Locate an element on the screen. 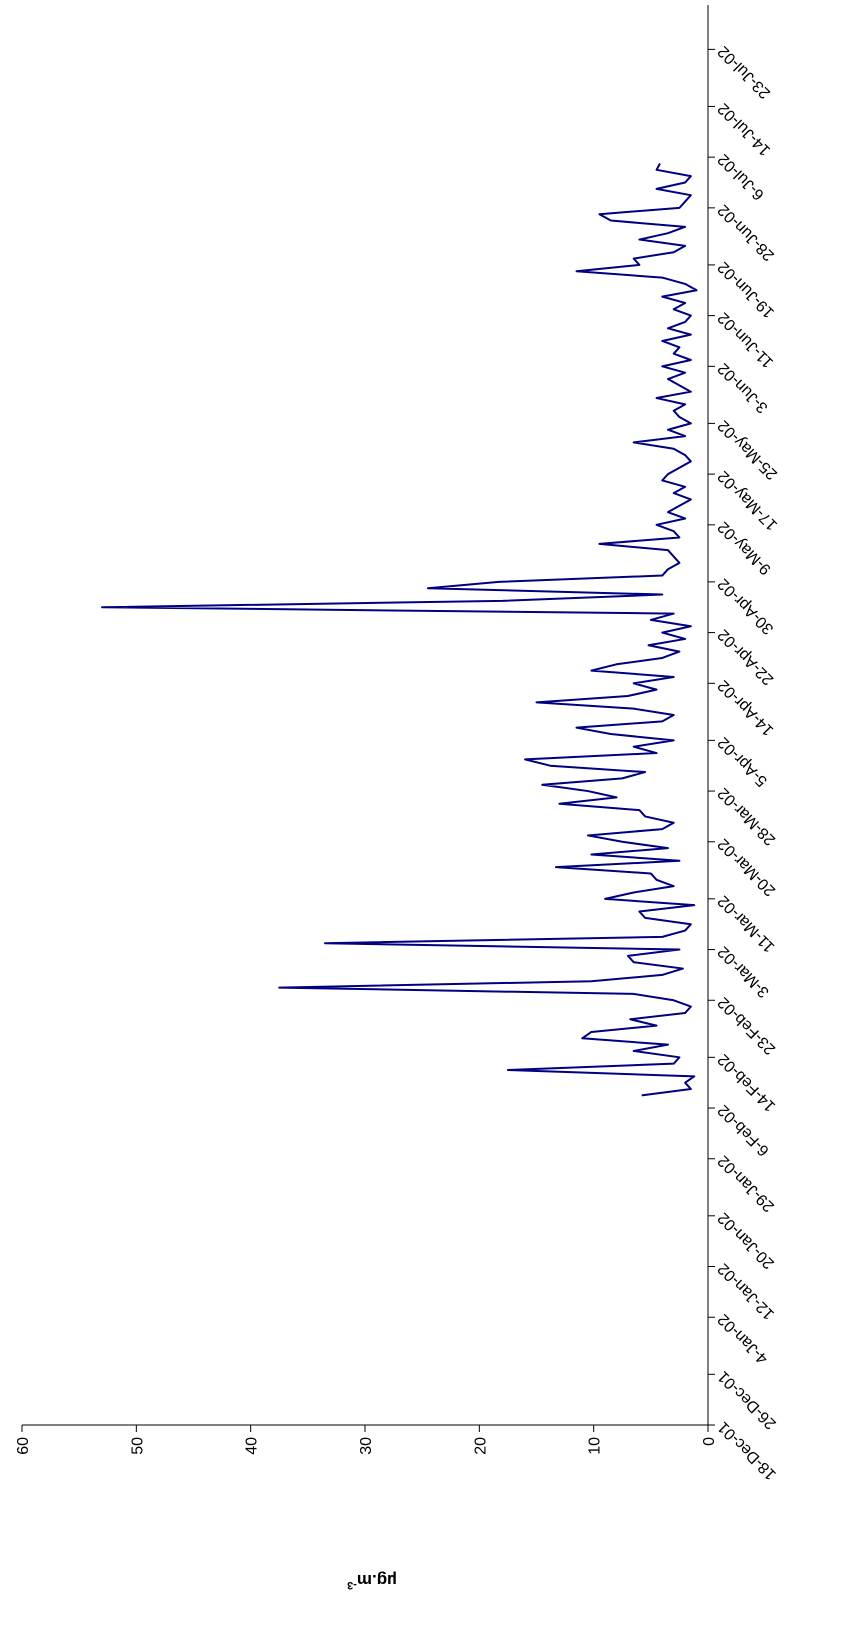  y-tick-label: 20 is located at coordinates (480, 1446).